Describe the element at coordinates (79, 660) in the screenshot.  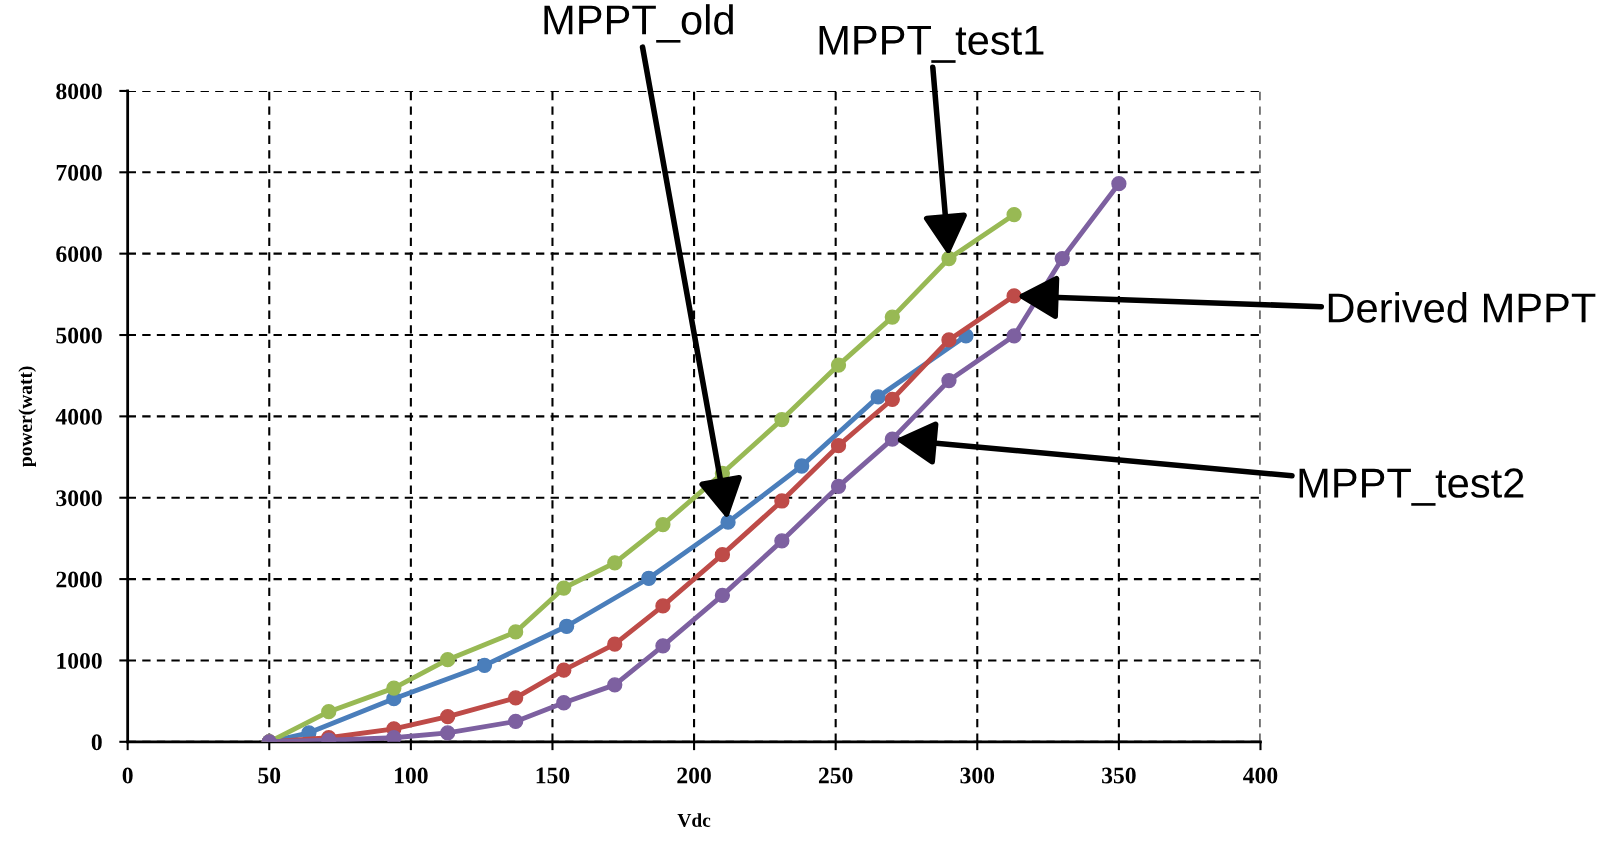
I see `y-tick-label: 1000` at that location.